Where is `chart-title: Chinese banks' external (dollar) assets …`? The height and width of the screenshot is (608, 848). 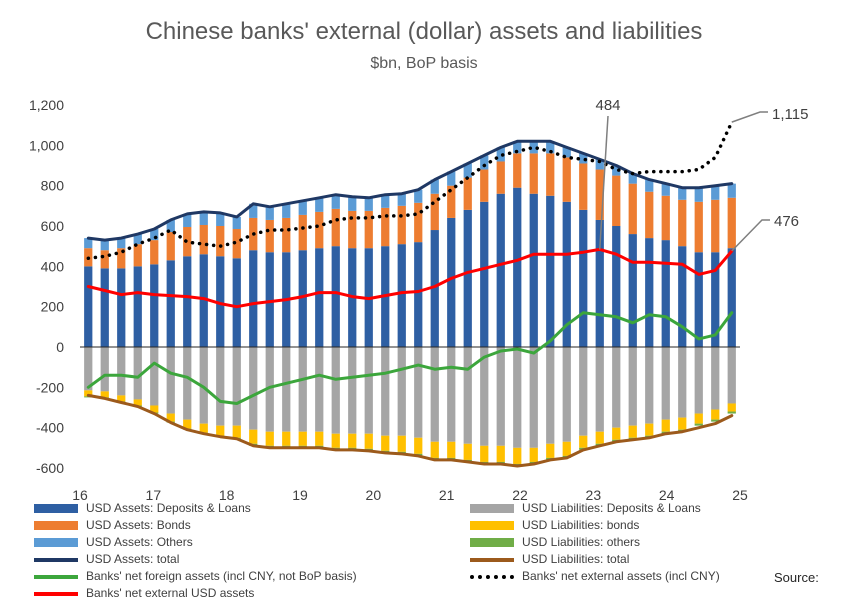
chart-title: Chinese banks' external (dollar) assets … is located at coordinates (424, 31).